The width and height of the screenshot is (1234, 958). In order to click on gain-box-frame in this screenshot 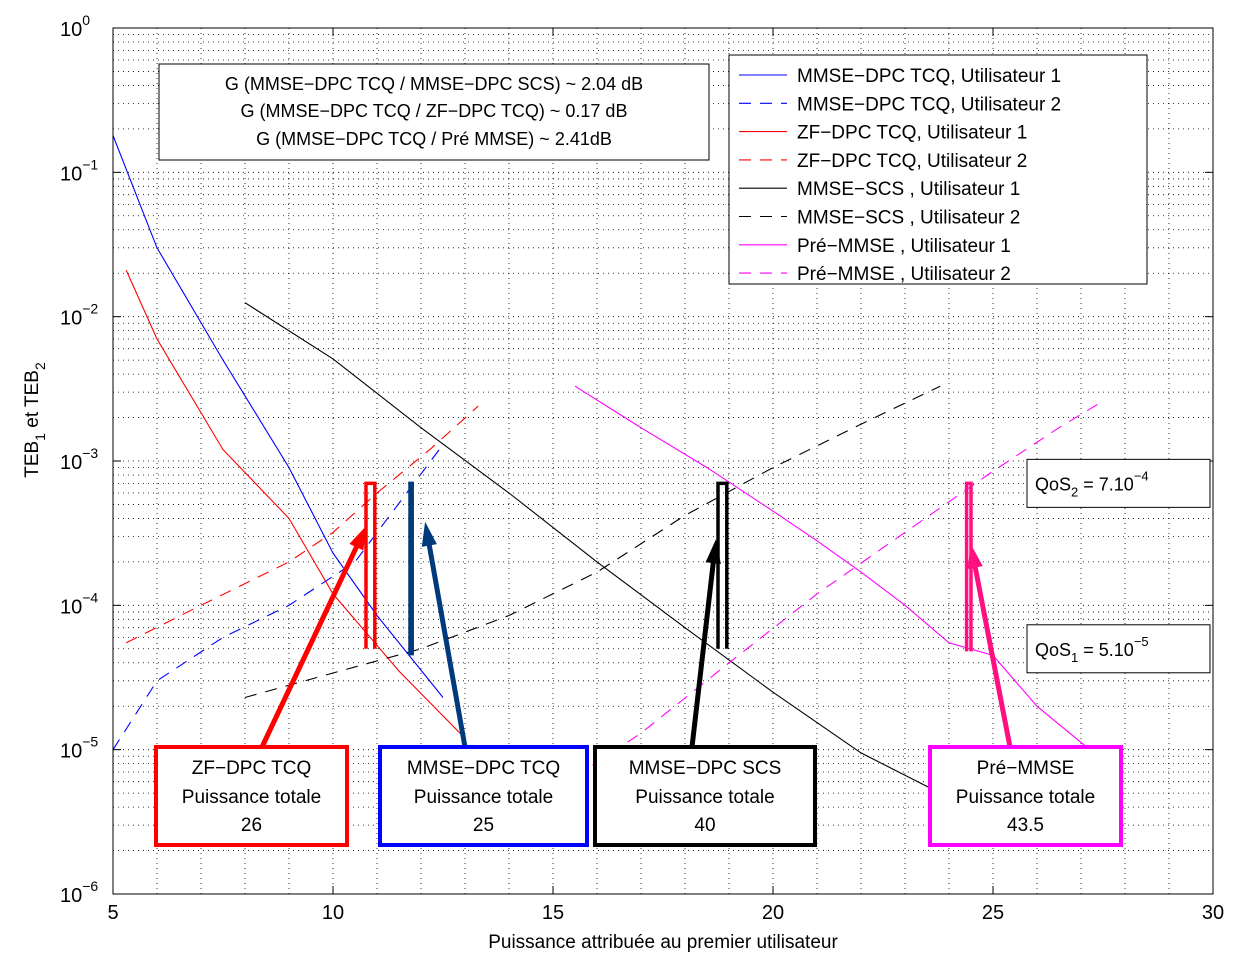, I will do `click(434, 112)`.